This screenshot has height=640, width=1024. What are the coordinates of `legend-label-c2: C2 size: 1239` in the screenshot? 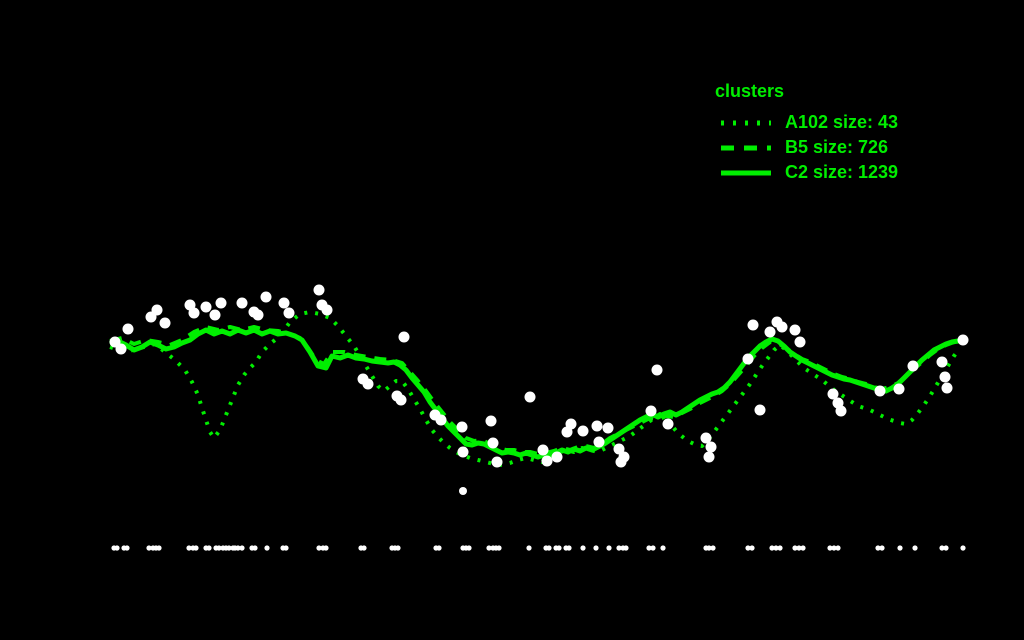 It's located at (842, 172).